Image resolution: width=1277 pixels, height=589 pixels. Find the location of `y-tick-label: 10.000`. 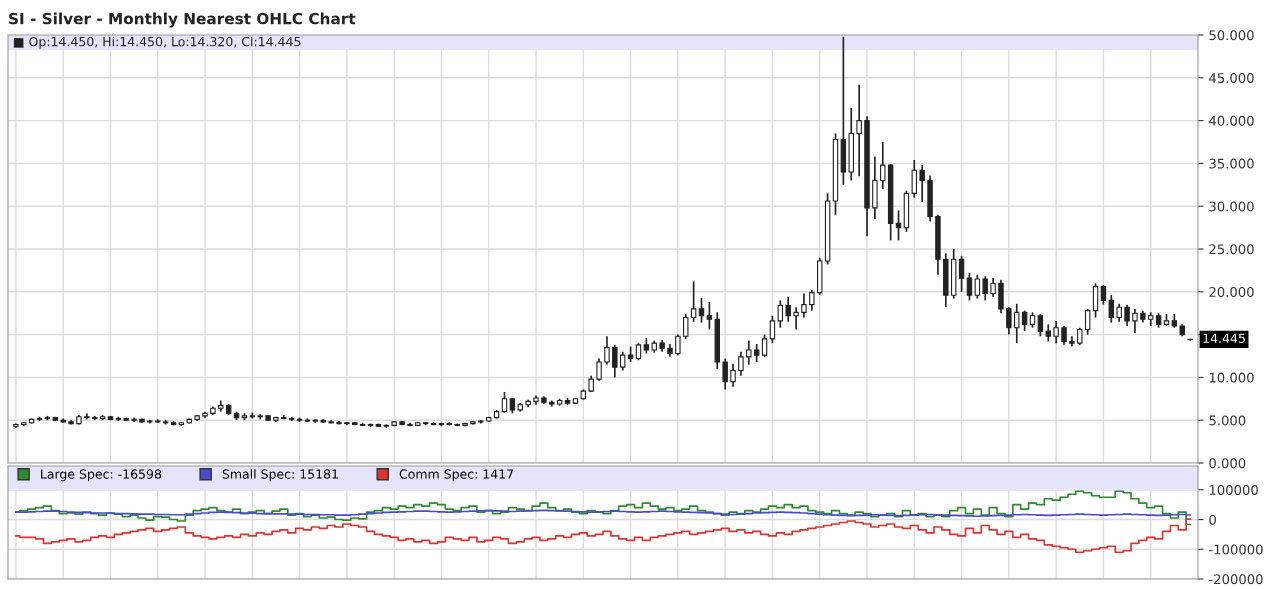

y-tick-label: 10.000 is located at coordinates (1231, 377).